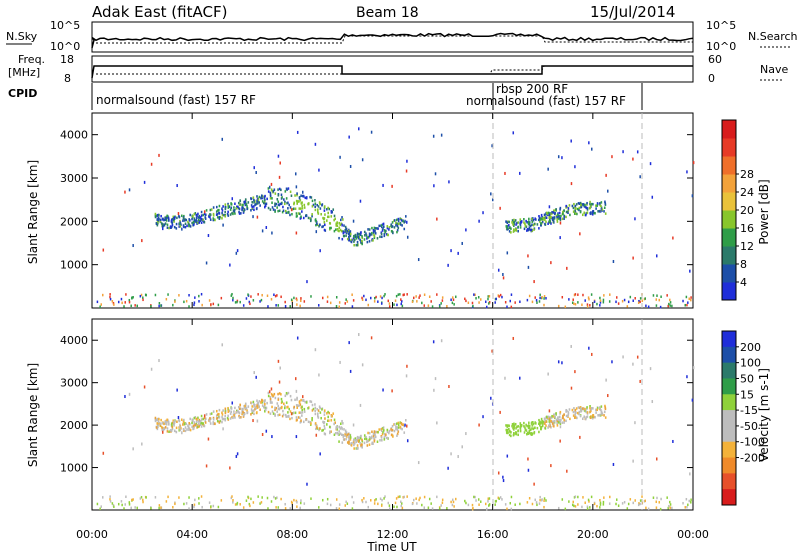 This screenshot has height=554, width=800. I want to click on cpid-label: CPID, so click(22, 93).